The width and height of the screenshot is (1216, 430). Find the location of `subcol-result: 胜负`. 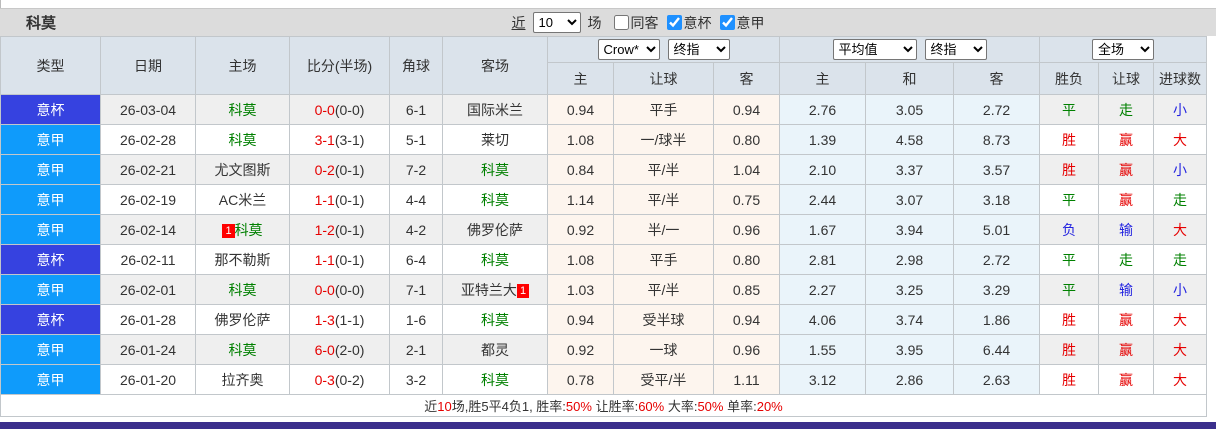

subcol-result: 胜负 is located at coordinates (1069, 78).